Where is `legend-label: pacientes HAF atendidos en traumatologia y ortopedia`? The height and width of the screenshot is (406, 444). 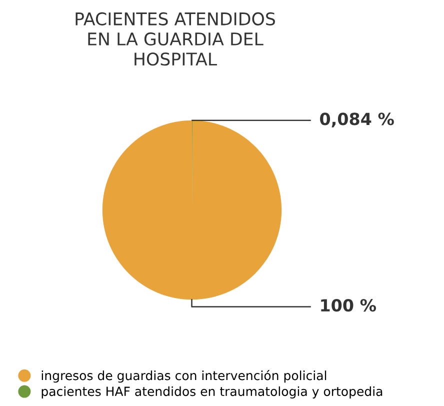
legend-label: pacientes HAF atendidos en traumatologia y ortopedia is located at coordinates (212, 392).